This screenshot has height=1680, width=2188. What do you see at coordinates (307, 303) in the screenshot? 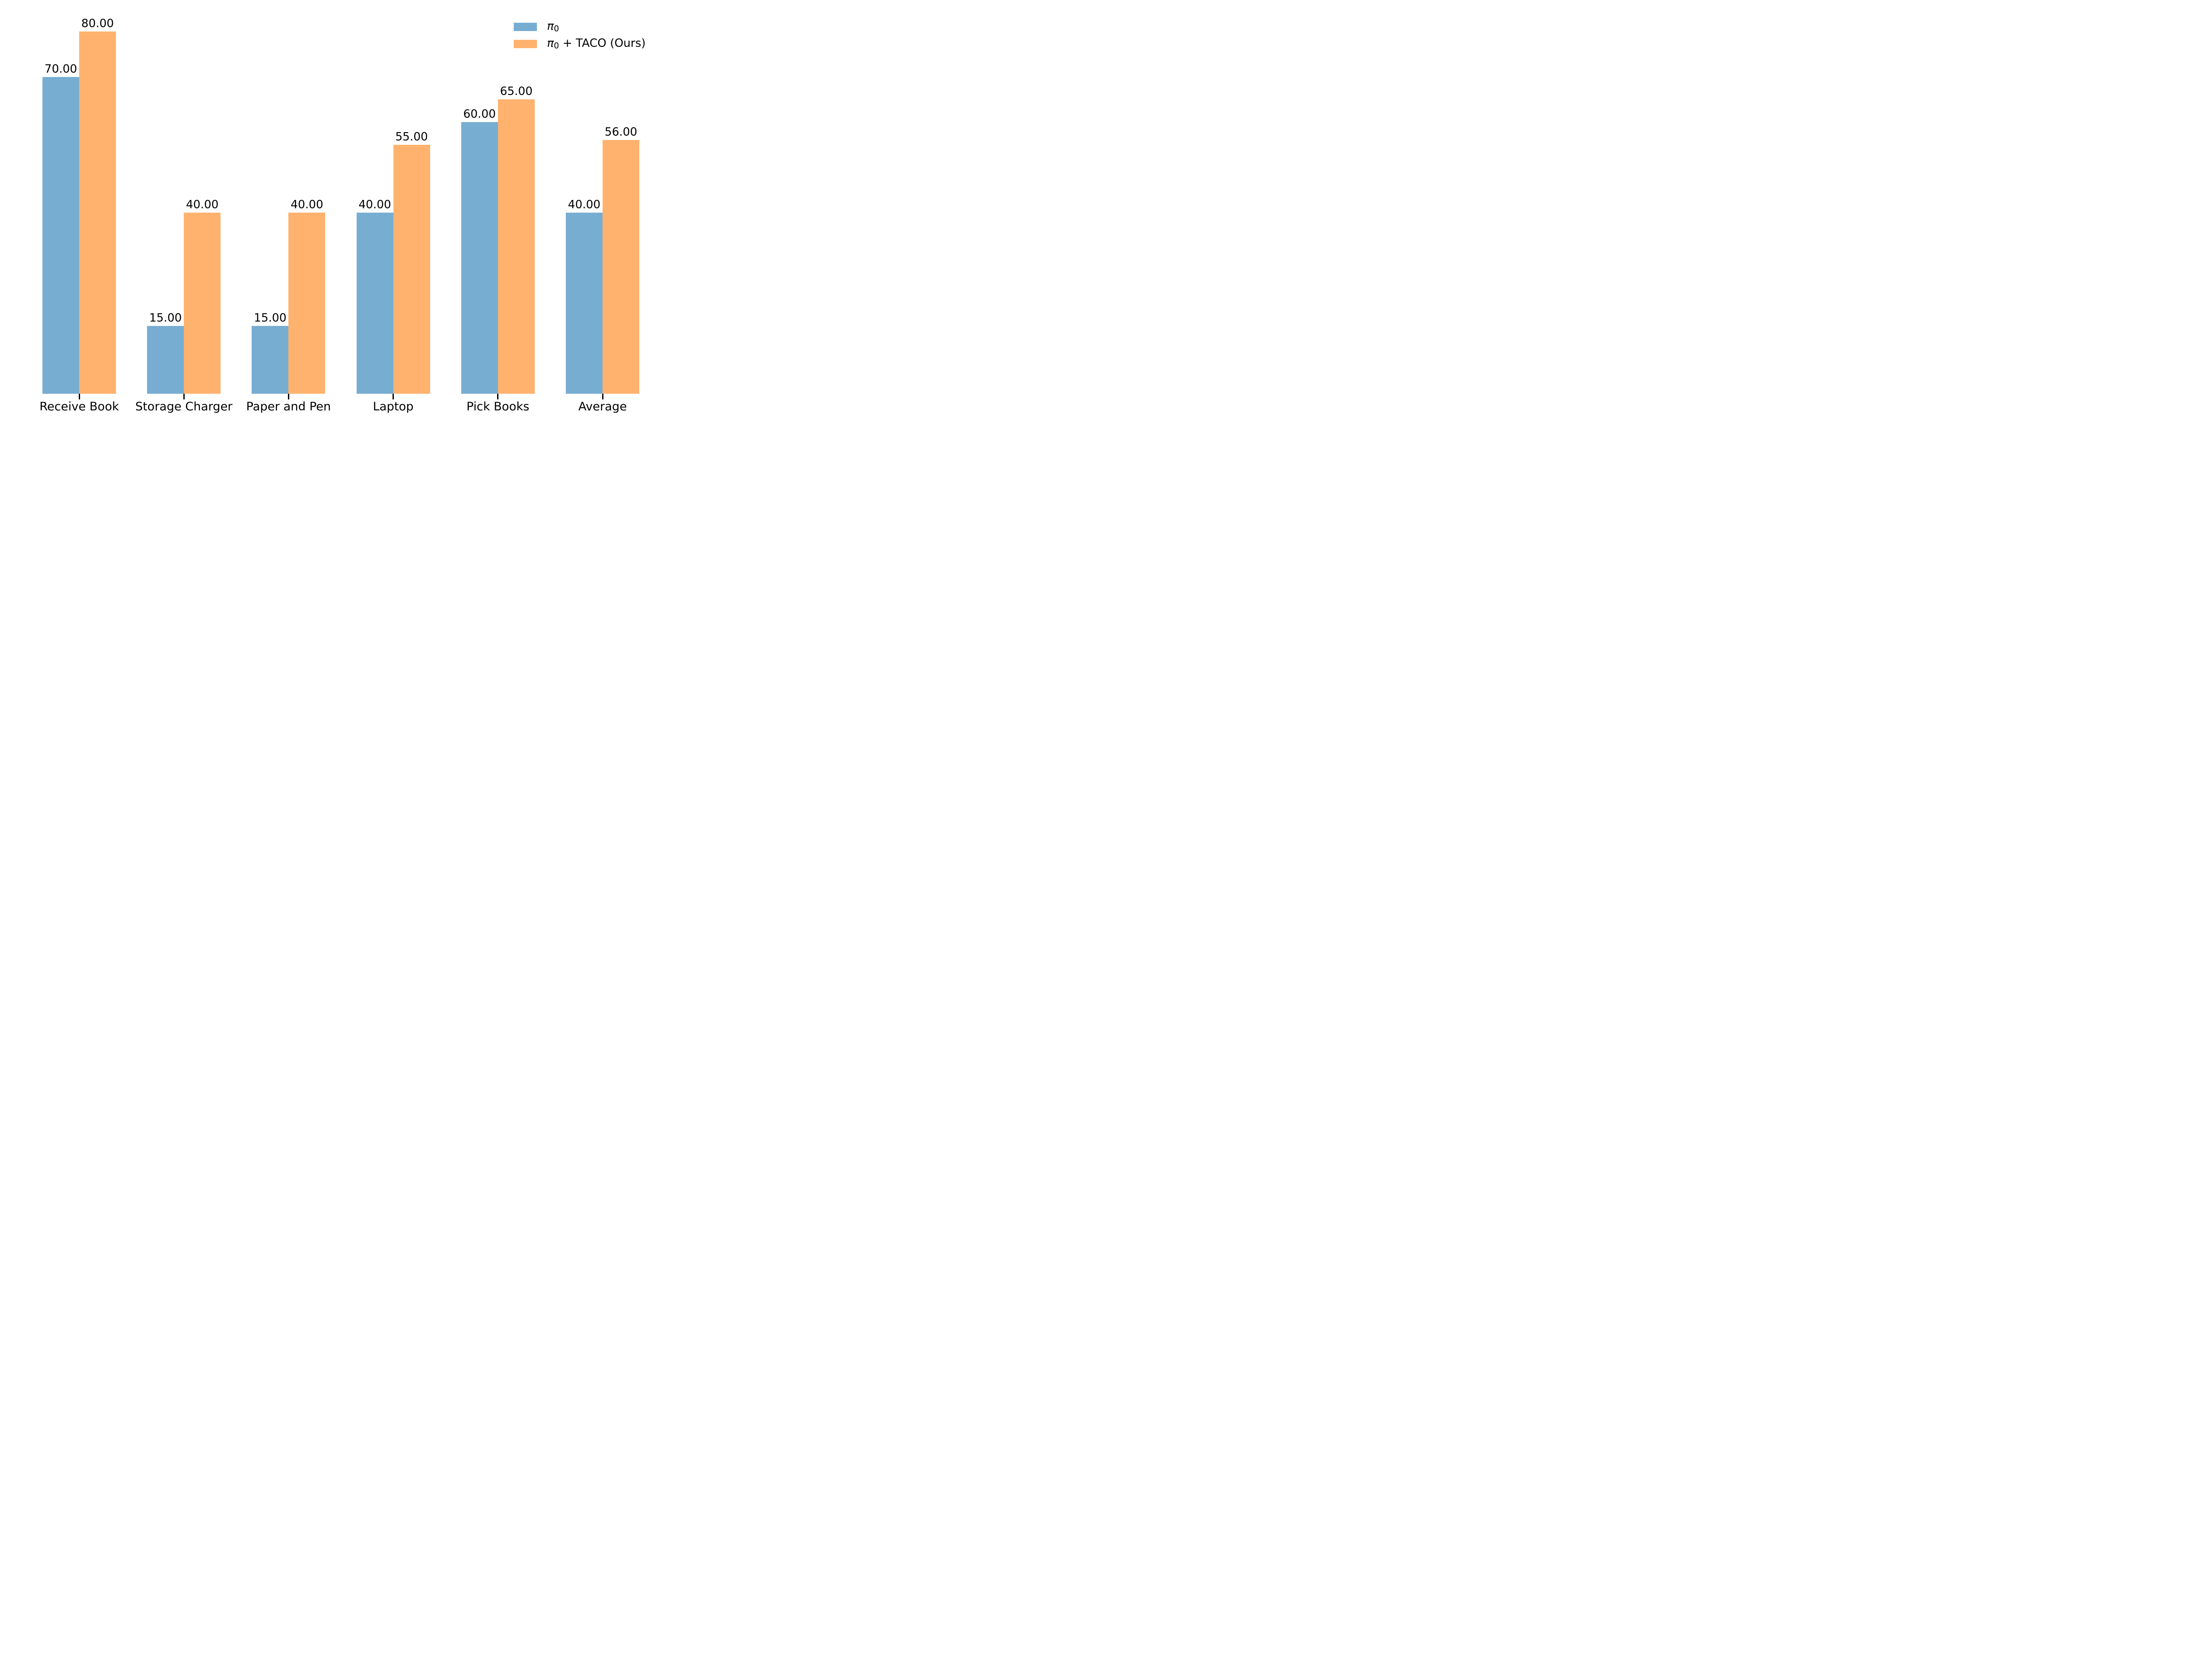
I see `bar-pi0-taco-paper-and-pen` at bounding box center [307, 303].